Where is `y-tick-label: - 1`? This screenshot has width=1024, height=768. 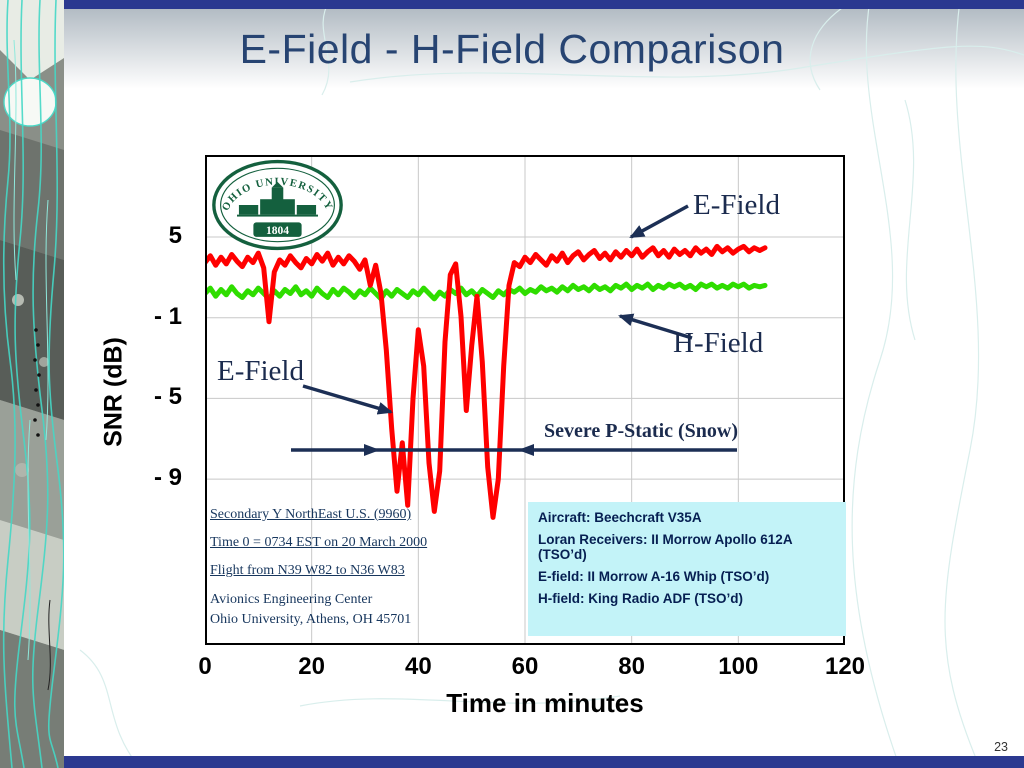
y-tick-label: - 1 is located at coordinates (167, 316).